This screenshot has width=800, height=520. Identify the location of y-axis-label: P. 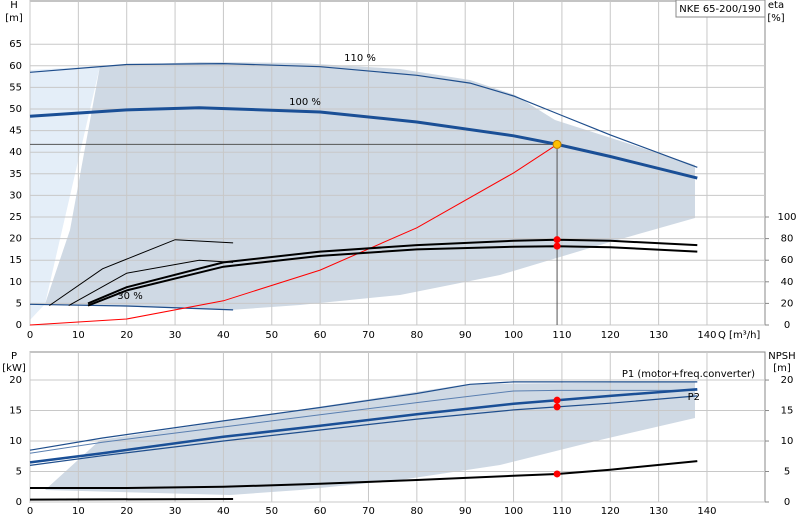
(14, 356).